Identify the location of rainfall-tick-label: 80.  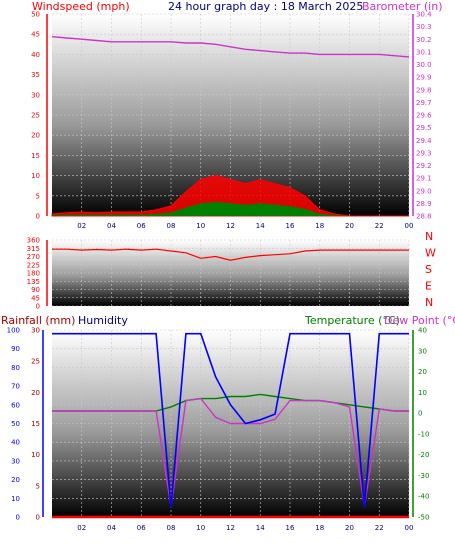
(15, 368).